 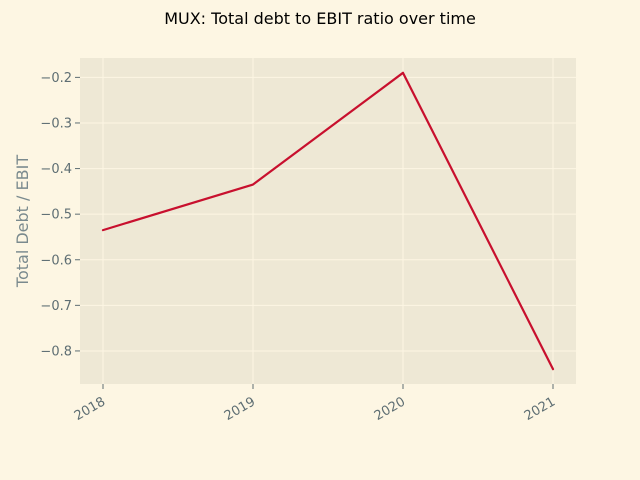 I want to click on y-tick-label: −0.2, so click(x=56, y=78).